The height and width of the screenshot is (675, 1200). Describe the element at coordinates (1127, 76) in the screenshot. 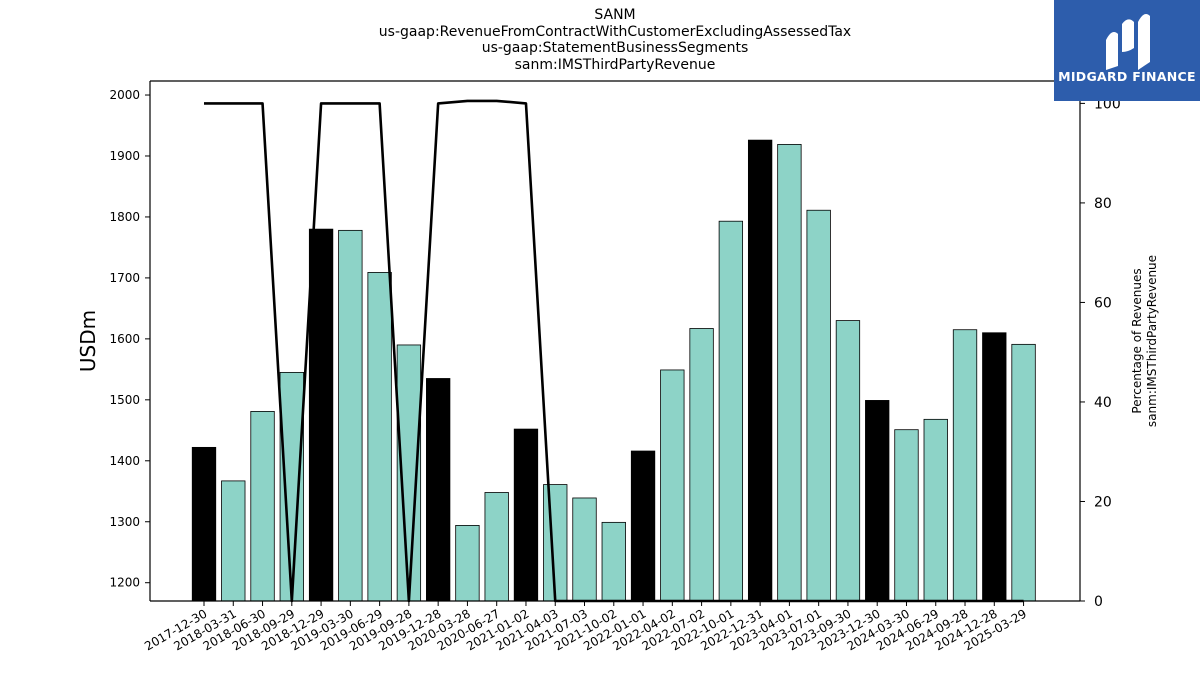

I see `logo-text: MIDGARD FINANCE` at that location.